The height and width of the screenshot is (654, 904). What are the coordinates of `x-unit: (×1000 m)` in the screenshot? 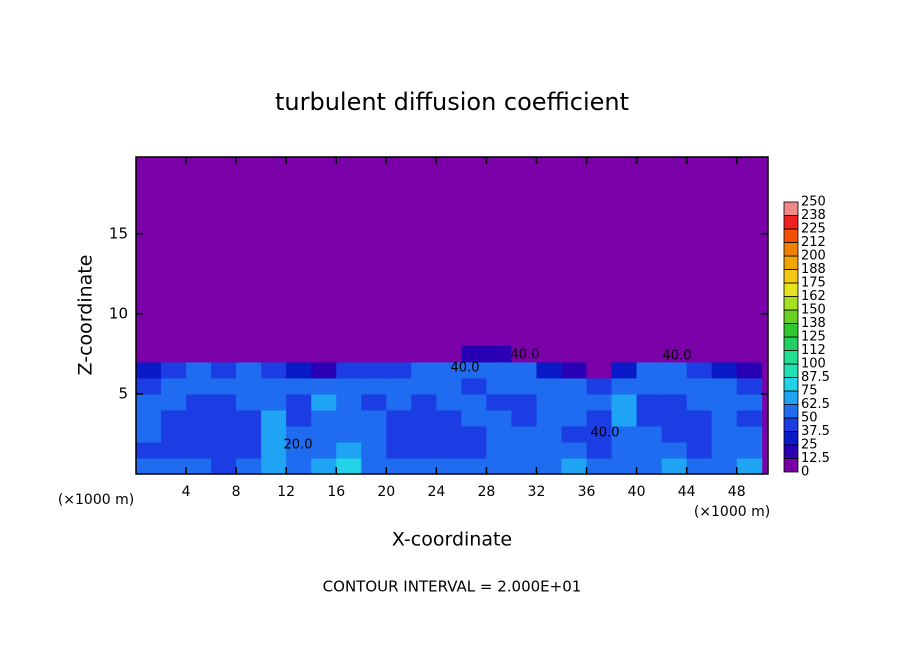 It's located at (732, 512).